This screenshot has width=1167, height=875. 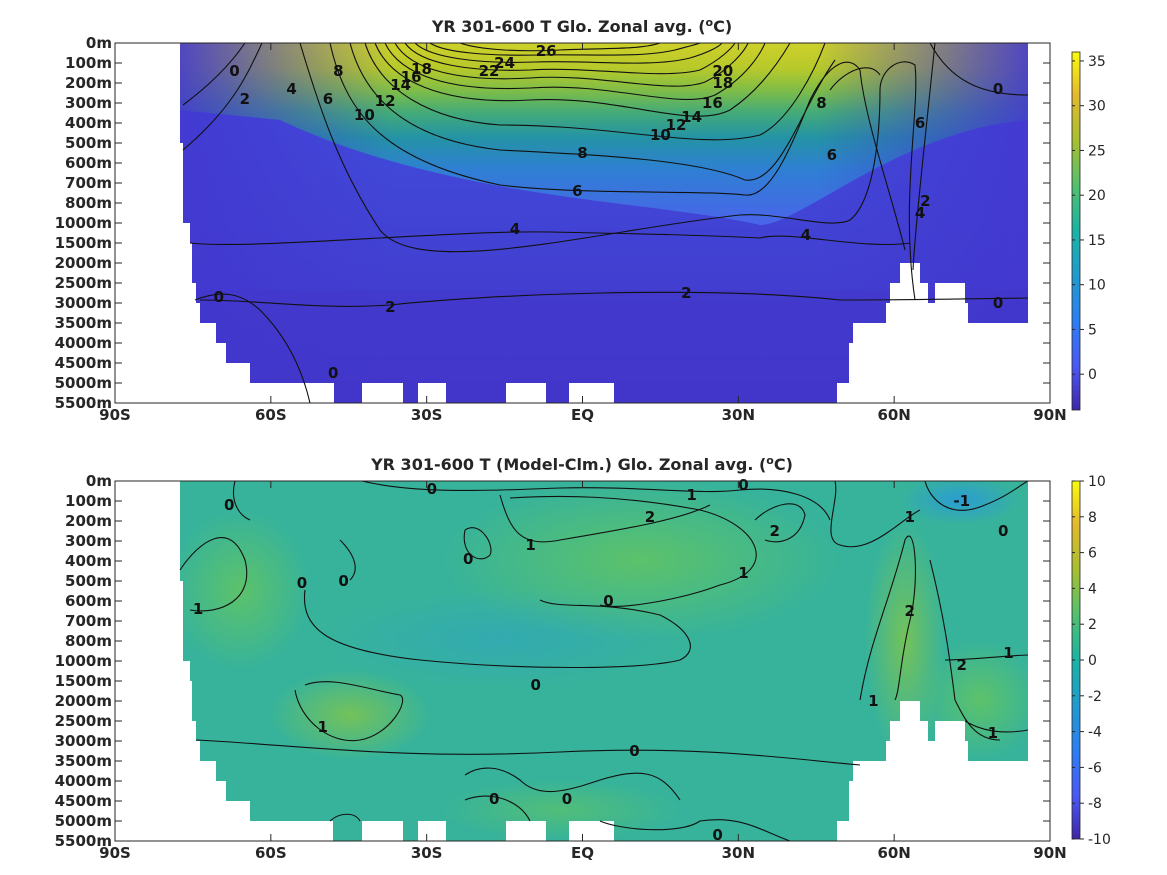 What do you see at coordinates (722, 71) in the screenshot?
I see `contour-label: 20` at bounding box center [722, 71].